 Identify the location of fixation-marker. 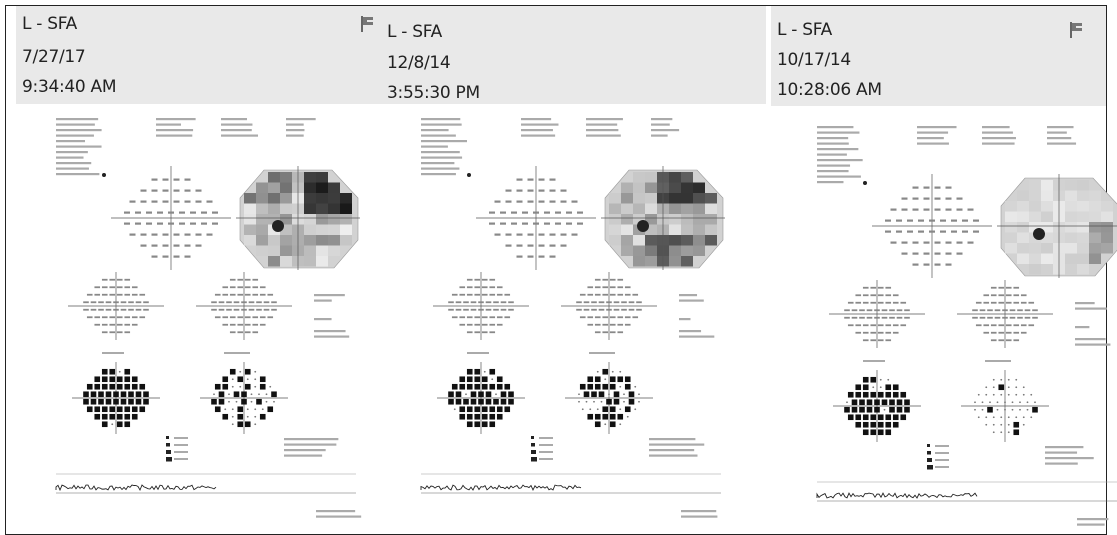
(865, 183).